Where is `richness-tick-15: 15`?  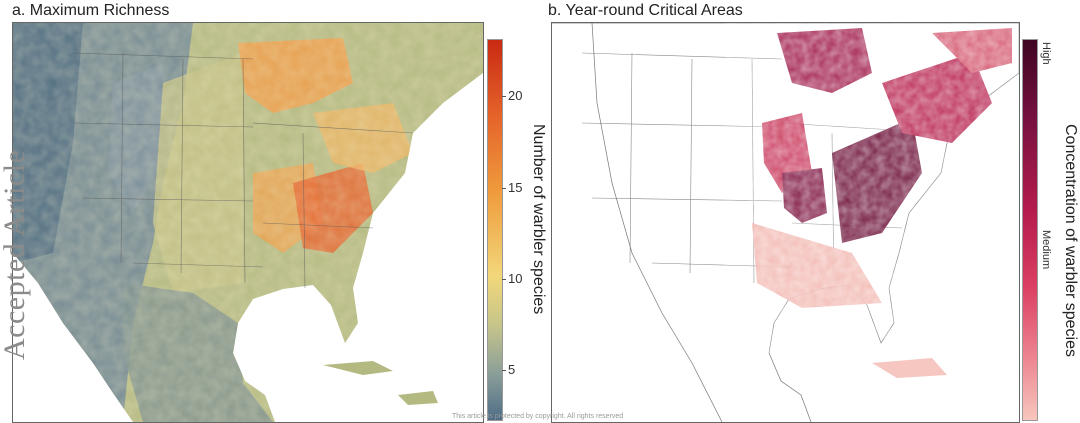 richness-tick-15: 15 is located at coordinates (515, 187).